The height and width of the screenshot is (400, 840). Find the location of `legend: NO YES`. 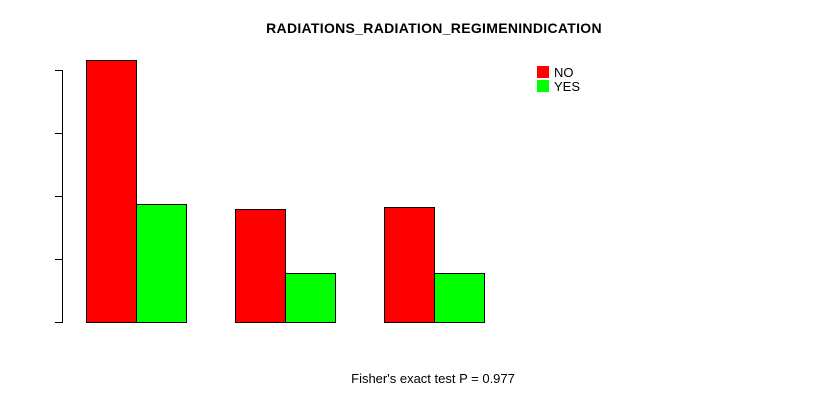

legend: NO YES is located at coordinates (559, 79).